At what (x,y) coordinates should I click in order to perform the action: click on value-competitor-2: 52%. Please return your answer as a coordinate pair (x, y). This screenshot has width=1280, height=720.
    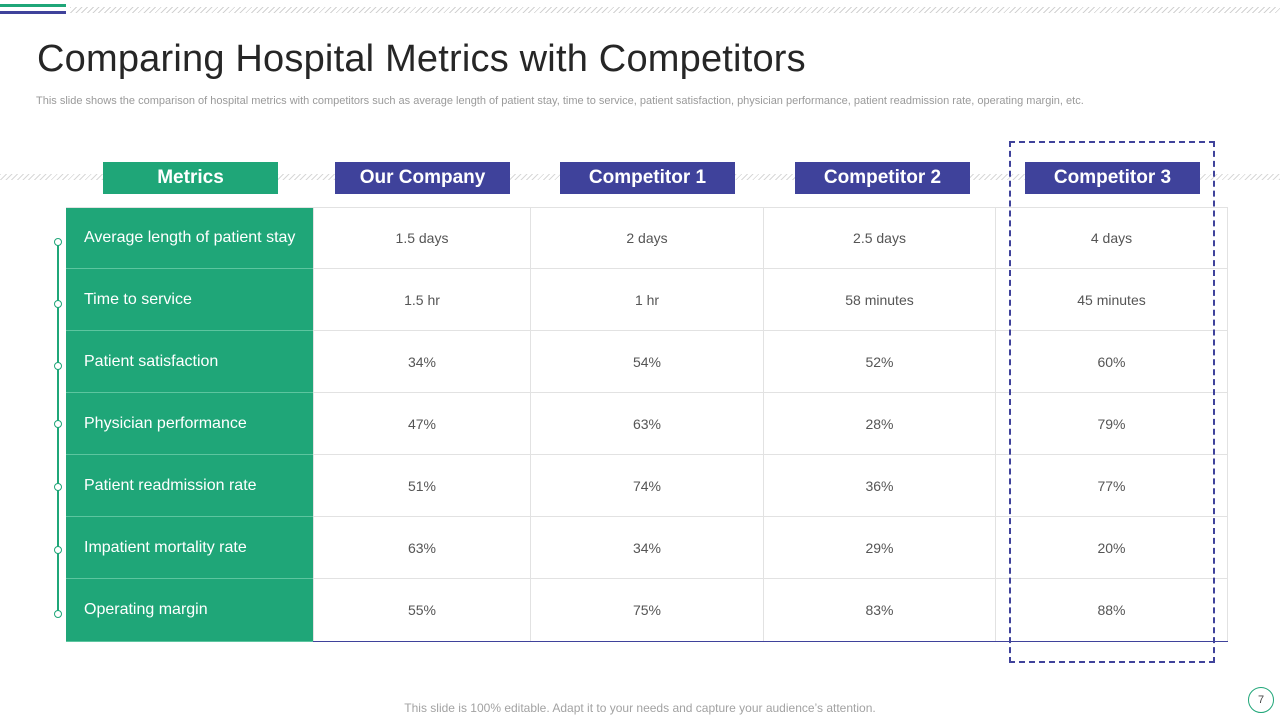
    Looking at the image, I should click on (879, 361).